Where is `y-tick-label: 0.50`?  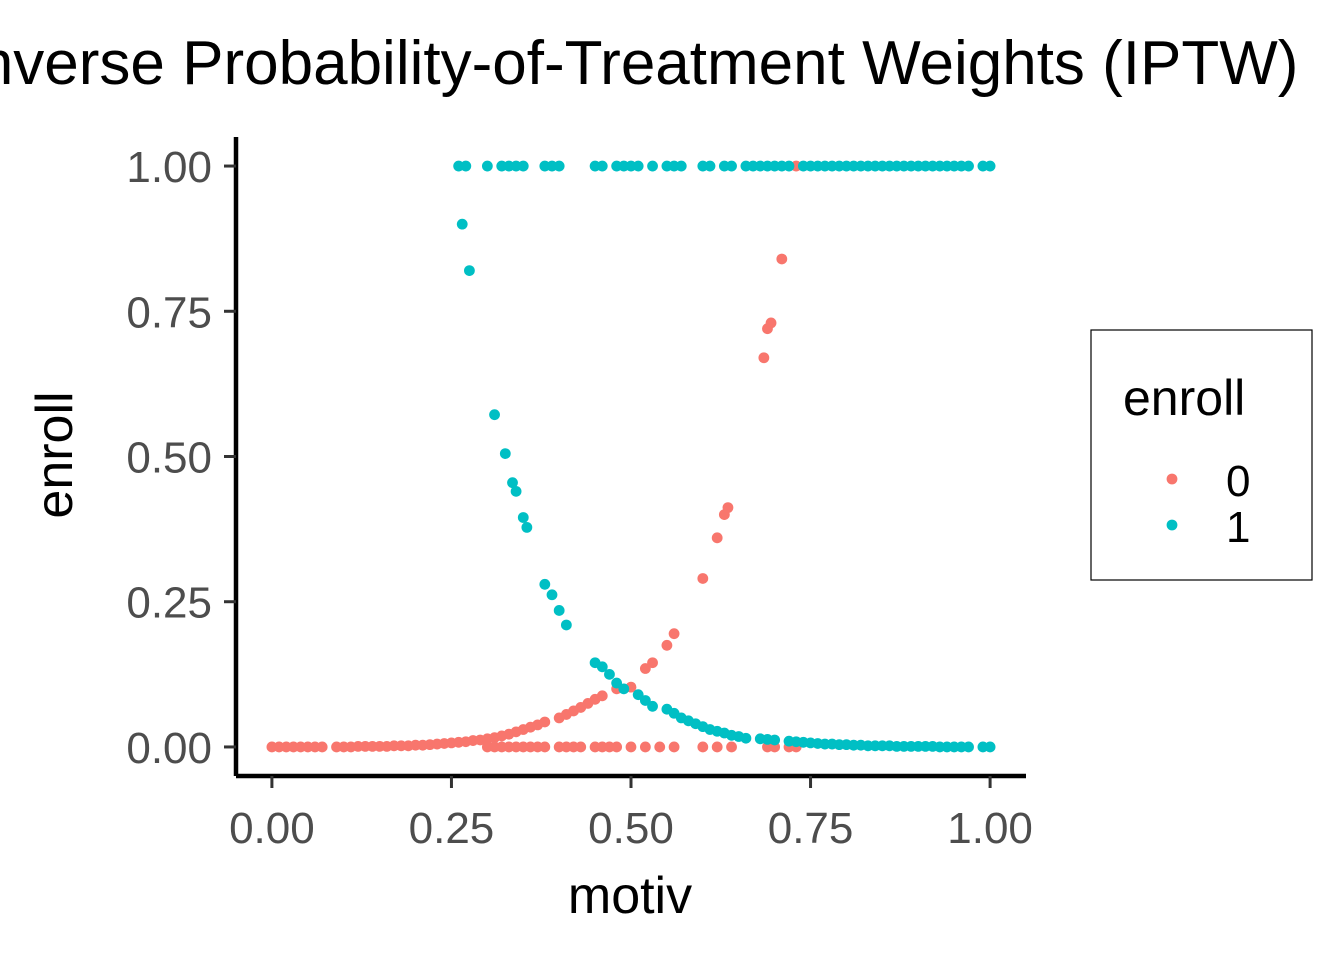 y-tick-label: 0.50 is located at coordinates (169, 458).